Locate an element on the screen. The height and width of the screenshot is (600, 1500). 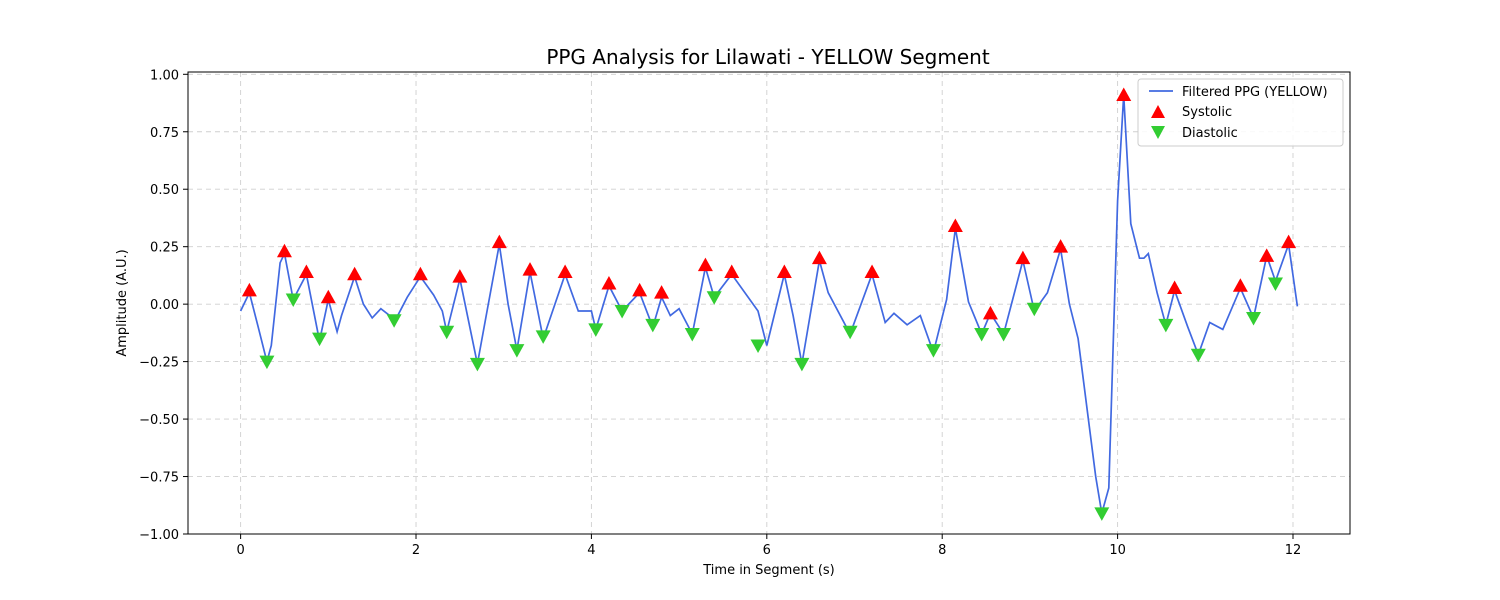
y-tick-label: −1.00 is located at coordinates (159, 535).